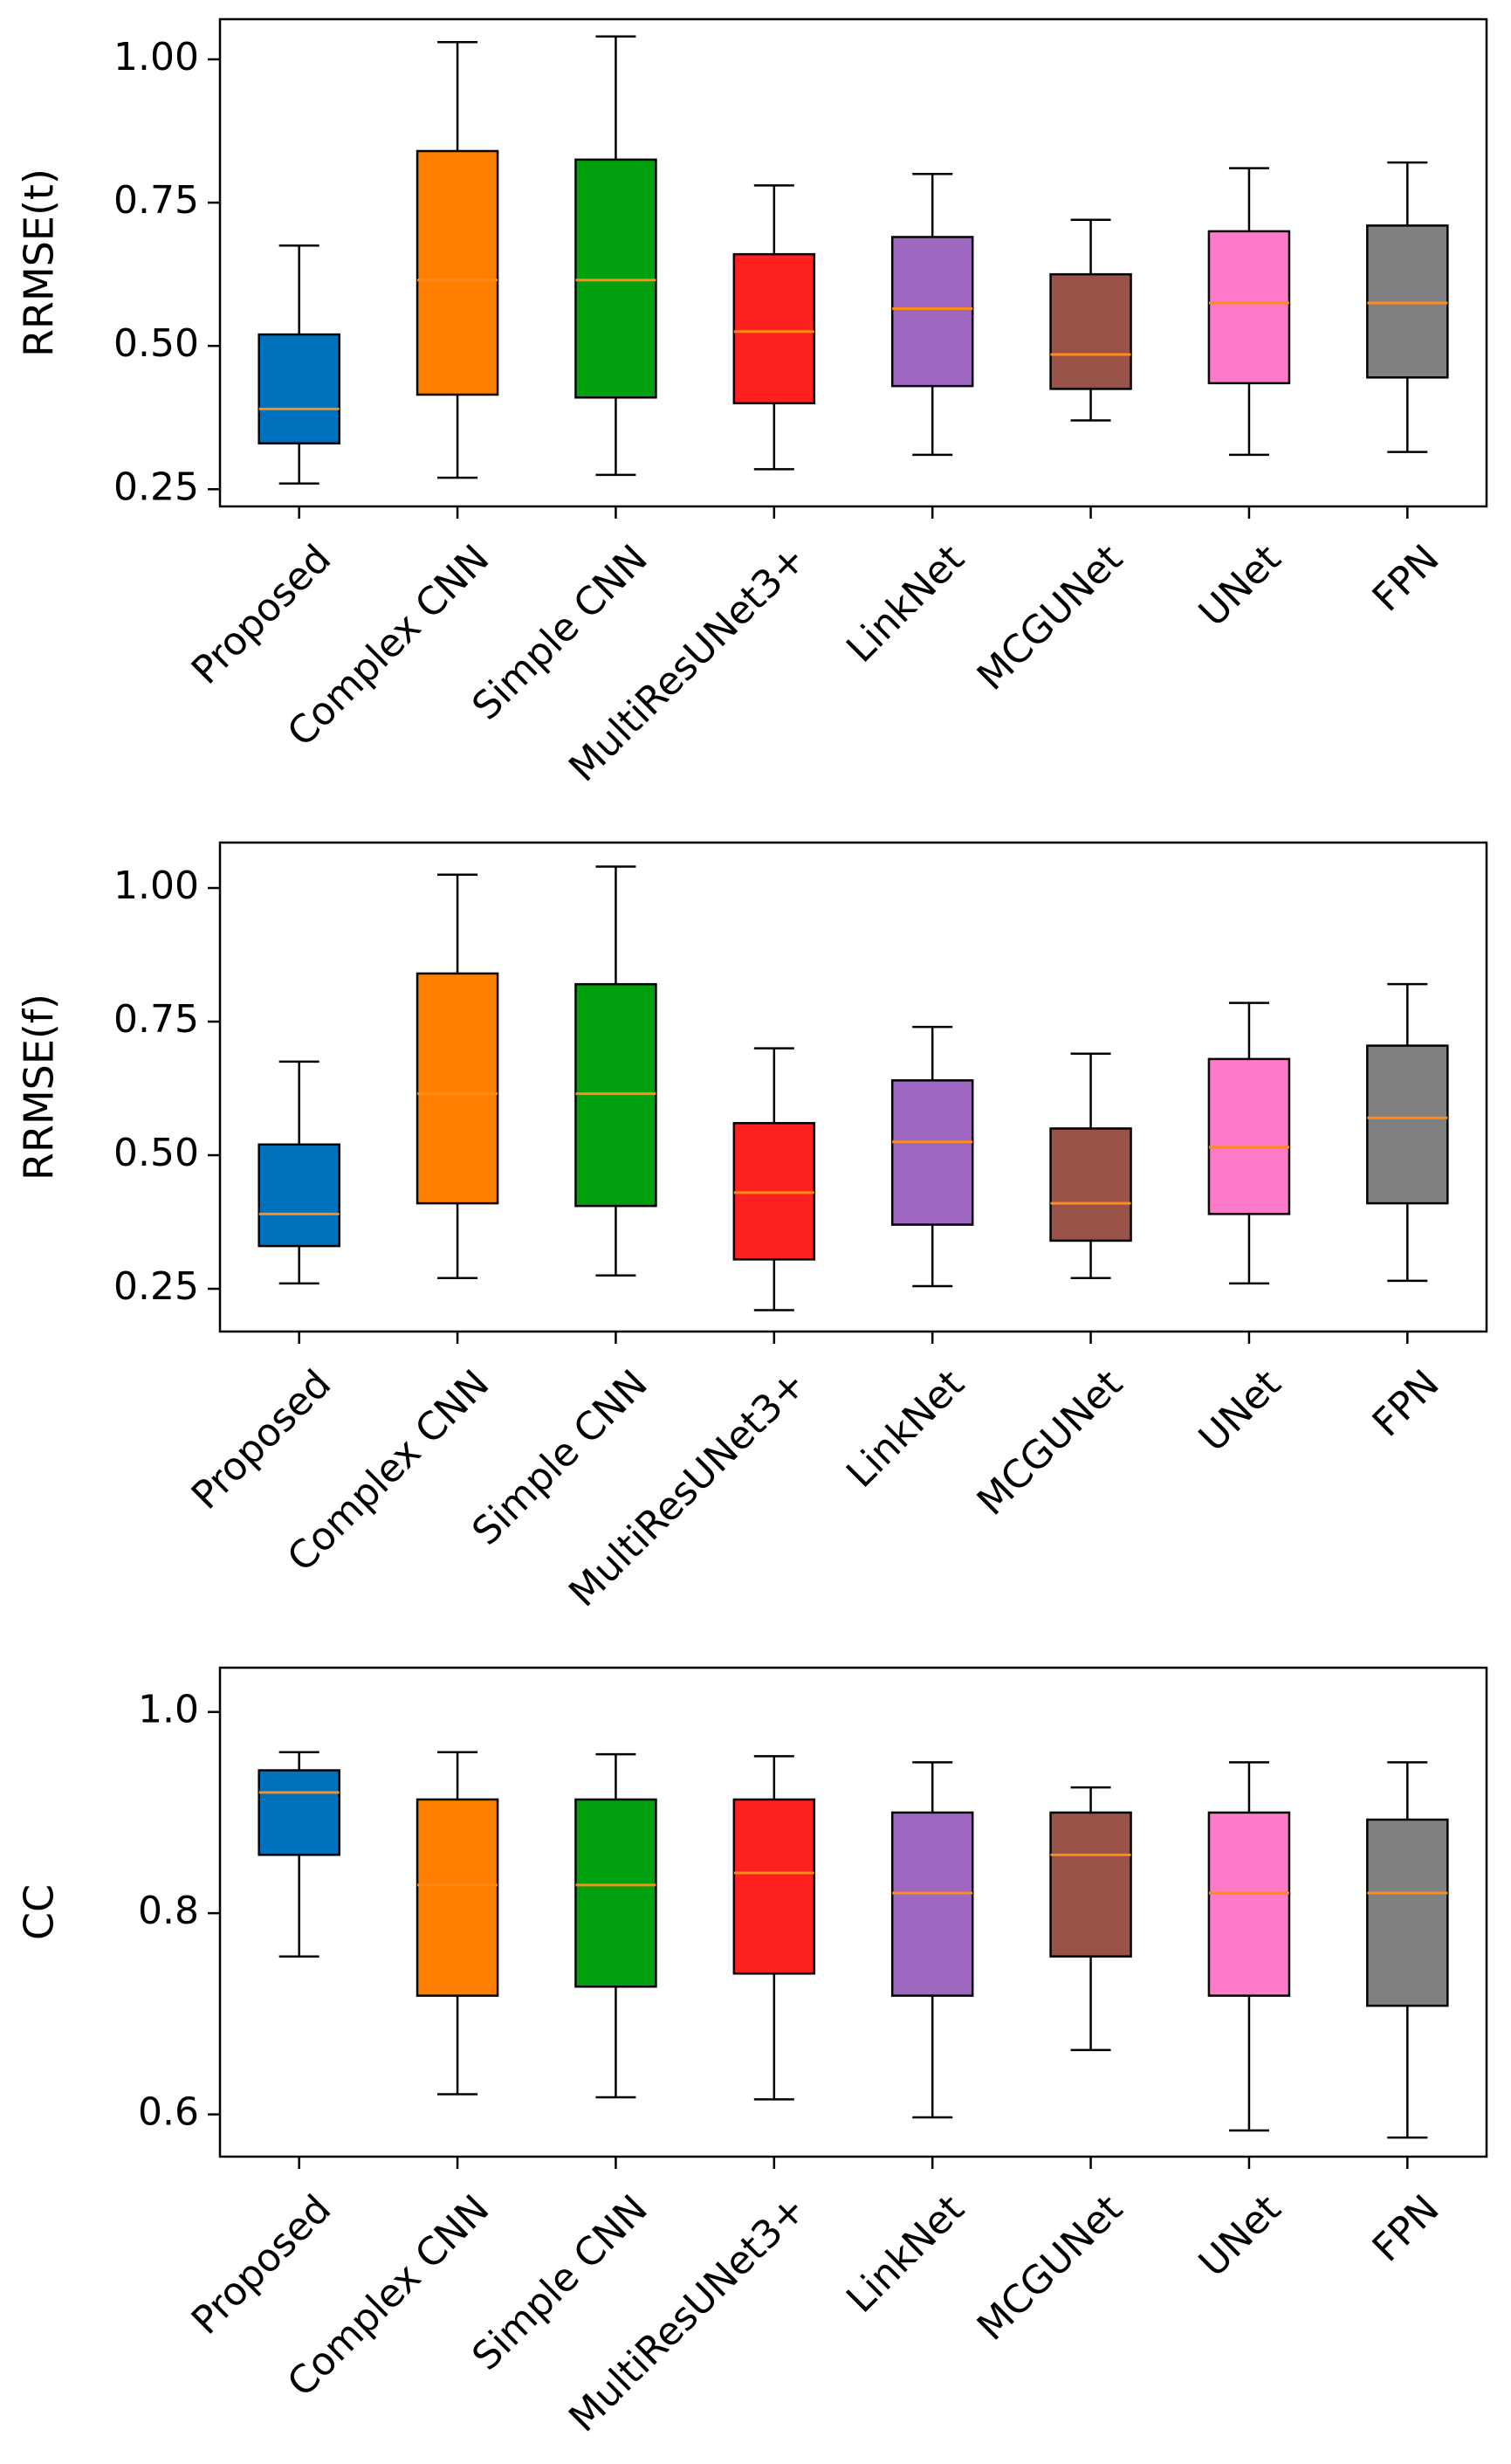  I want to click on y-tick-label: 0.6, so click(168, 2112).